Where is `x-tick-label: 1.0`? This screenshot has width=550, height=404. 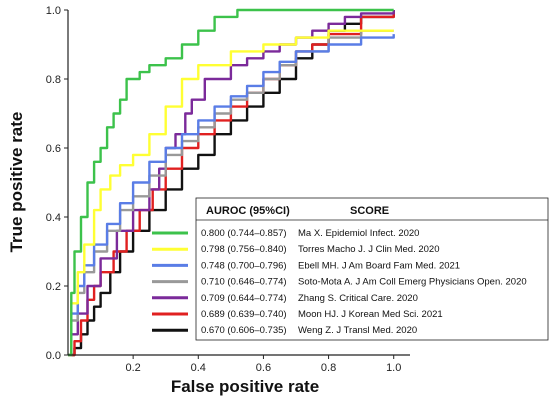 x-tick-label: 1.0 is located at coordinates (393, 368).